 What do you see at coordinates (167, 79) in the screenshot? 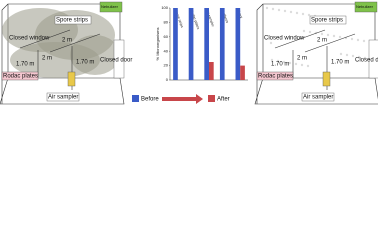
I see `y-tick-label: 0` at bounding box center [167, 79].